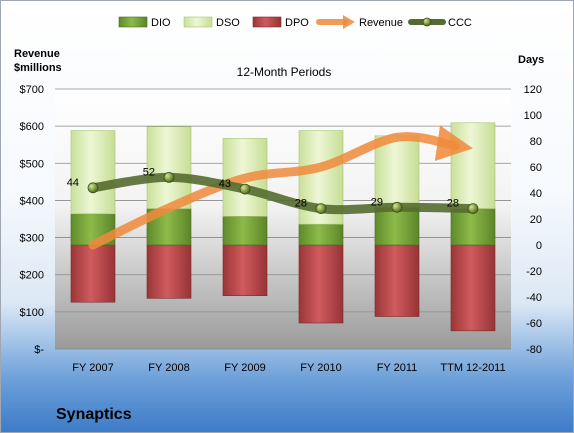 The image size is (574, 433). I want to click on x-tick-label: TTM 12-2011, so click(472, 368).